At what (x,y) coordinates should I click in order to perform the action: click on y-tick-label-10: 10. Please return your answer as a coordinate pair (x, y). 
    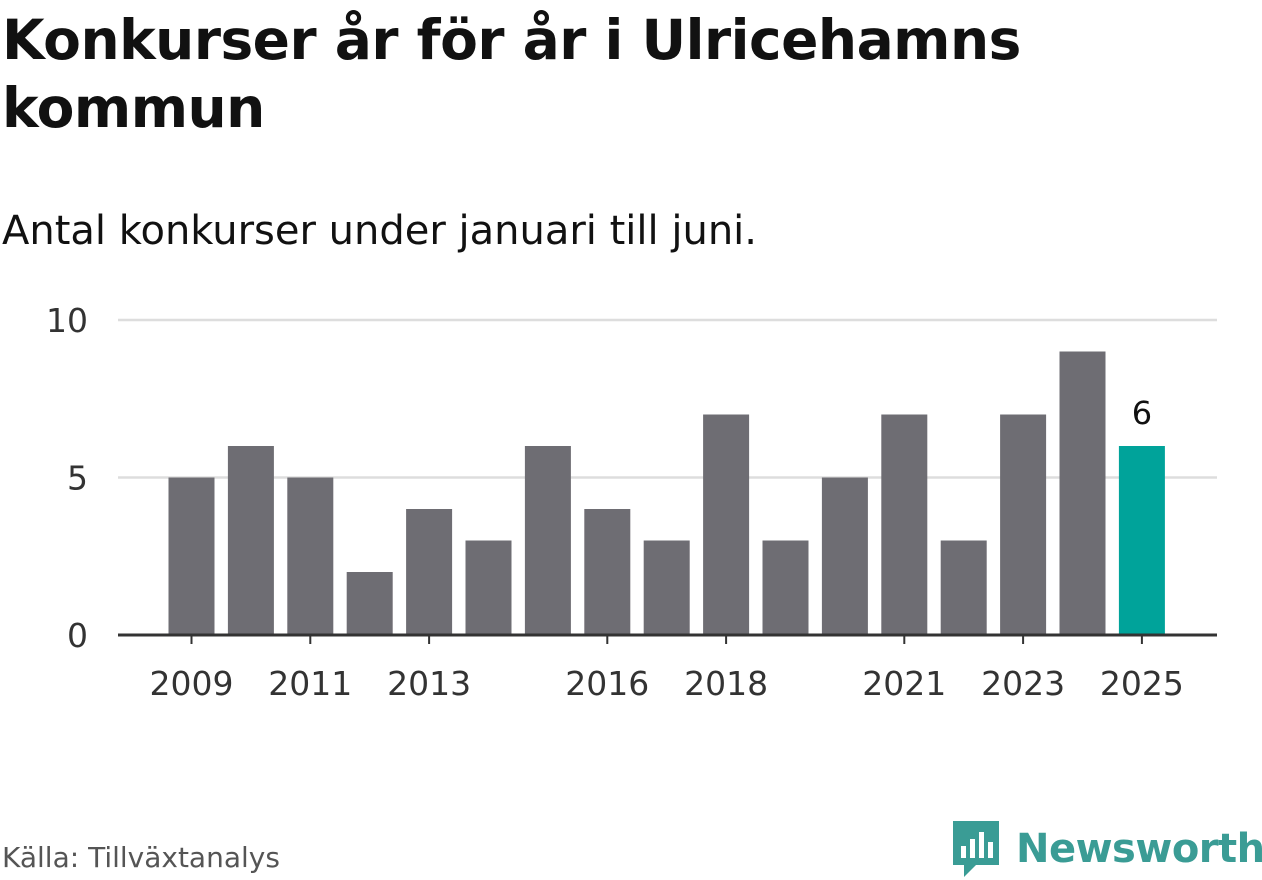
    Looking at the image, I should click on (67, 320).